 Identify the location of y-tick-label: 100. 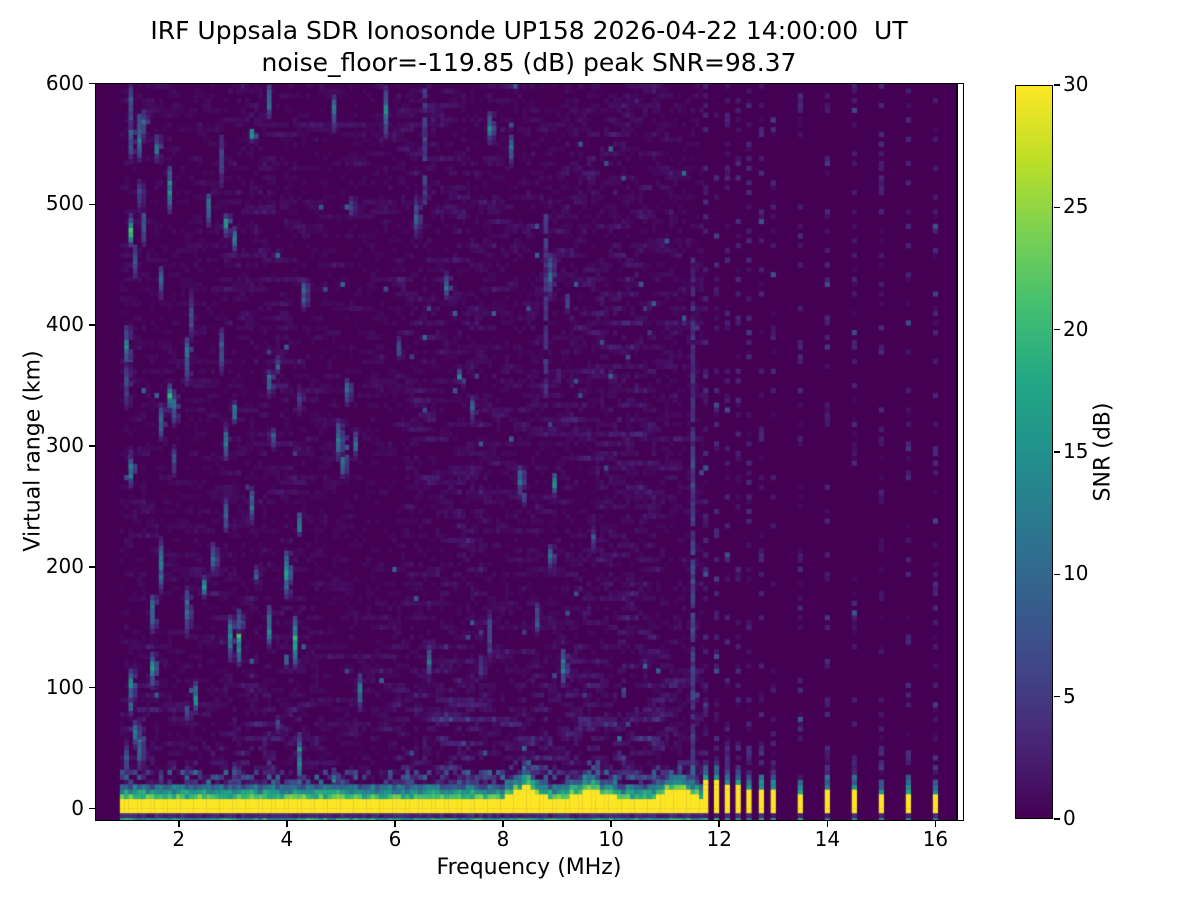
(64, 686).